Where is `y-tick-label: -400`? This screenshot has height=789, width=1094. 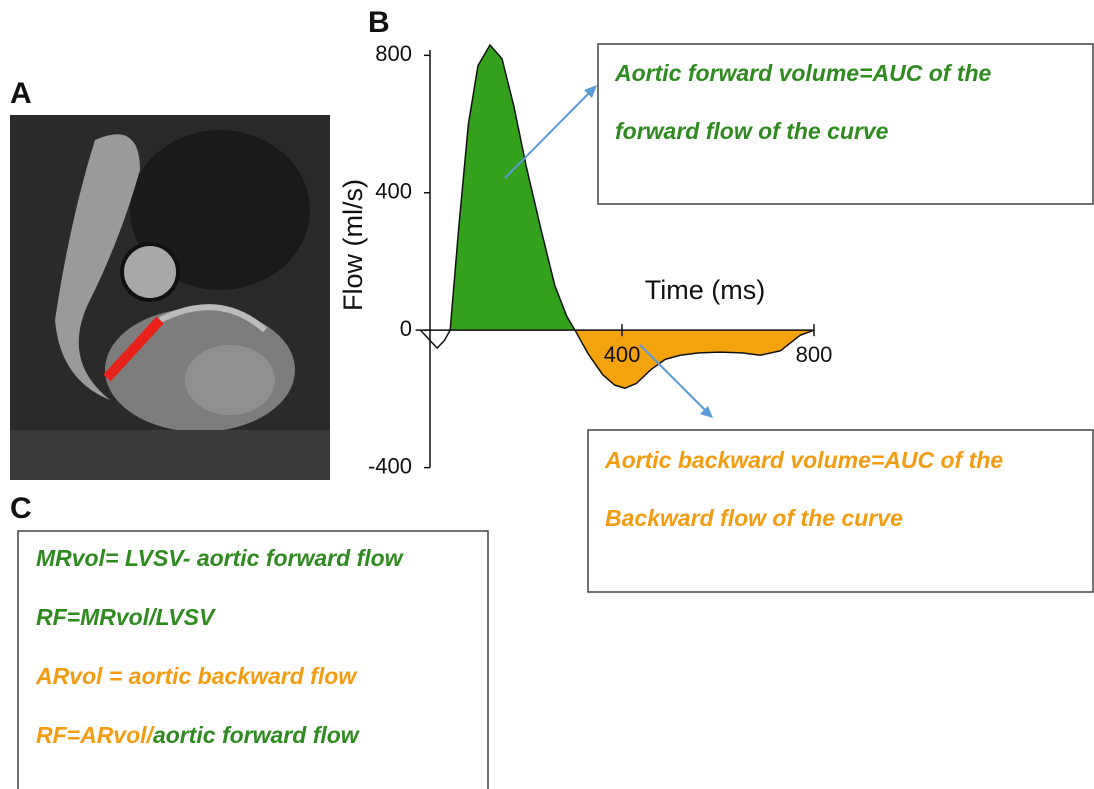
y-tick-label: -400 is located at coordinates (390, 465).